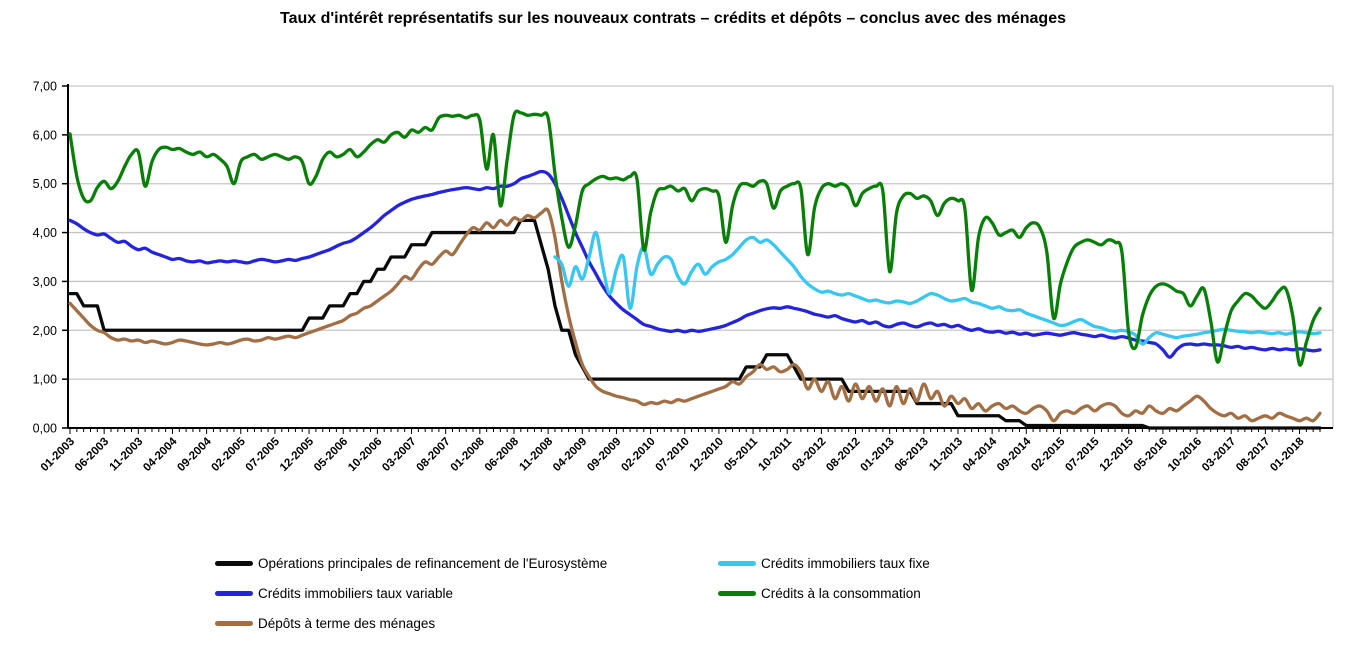 This screenshot has height=649, width=1346. Describe the element at coordinates (45, 233) in the screenshot. I see `y-tick-label: 4,00` at that location.